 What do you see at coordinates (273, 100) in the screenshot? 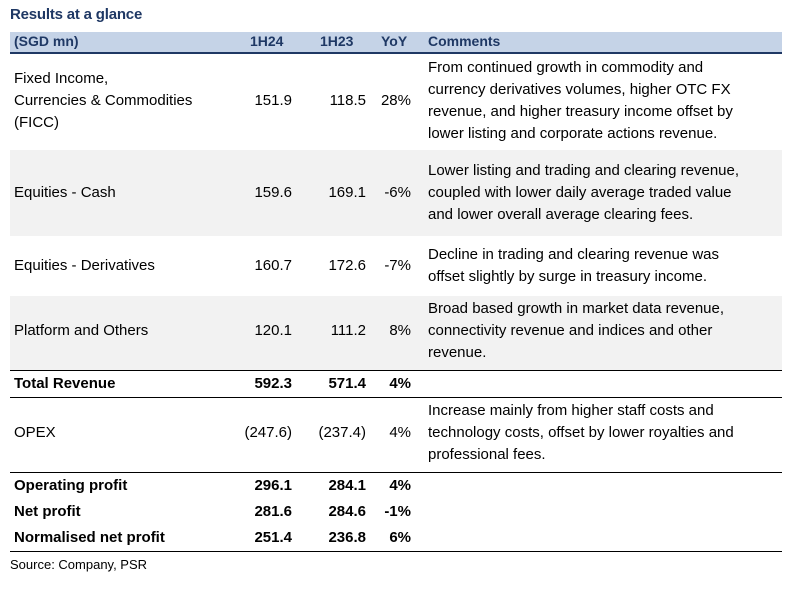
I see `value-1h24: 151.9` at bounding box center [273, 100].